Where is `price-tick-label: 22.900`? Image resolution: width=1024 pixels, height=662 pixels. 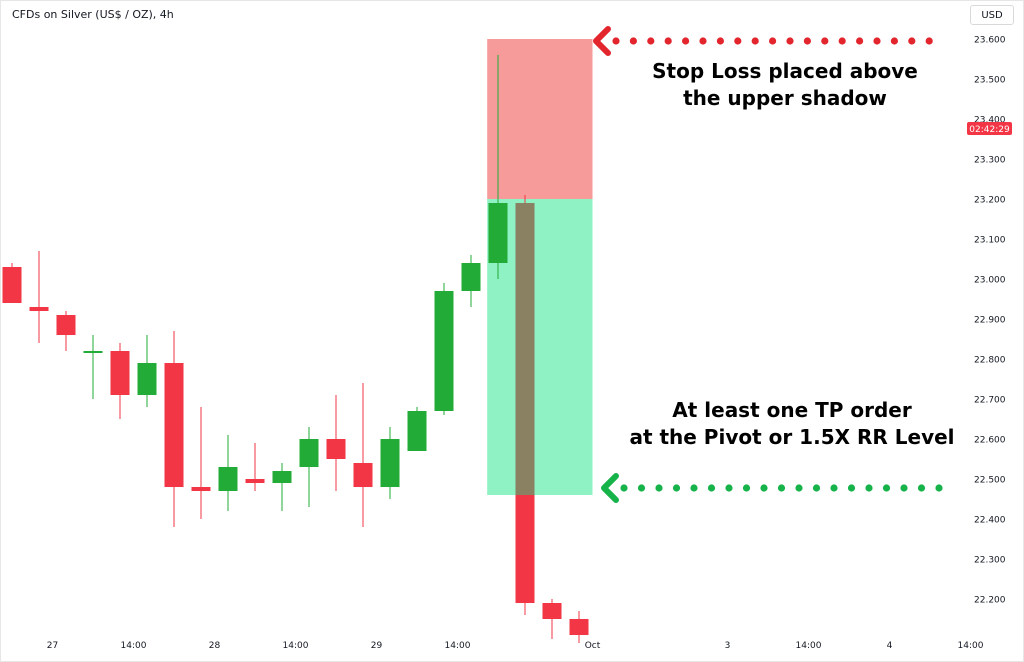 price-tick-label: 22.900 is located at coordinates (990, 321).